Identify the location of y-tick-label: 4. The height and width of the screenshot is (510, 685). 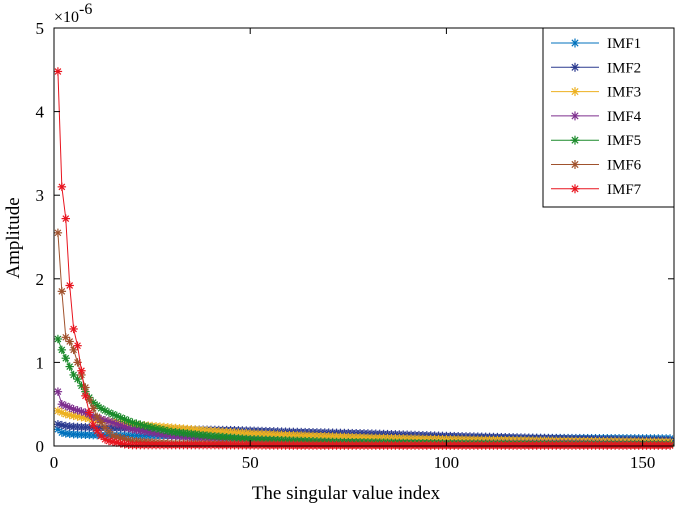
(40, 112).